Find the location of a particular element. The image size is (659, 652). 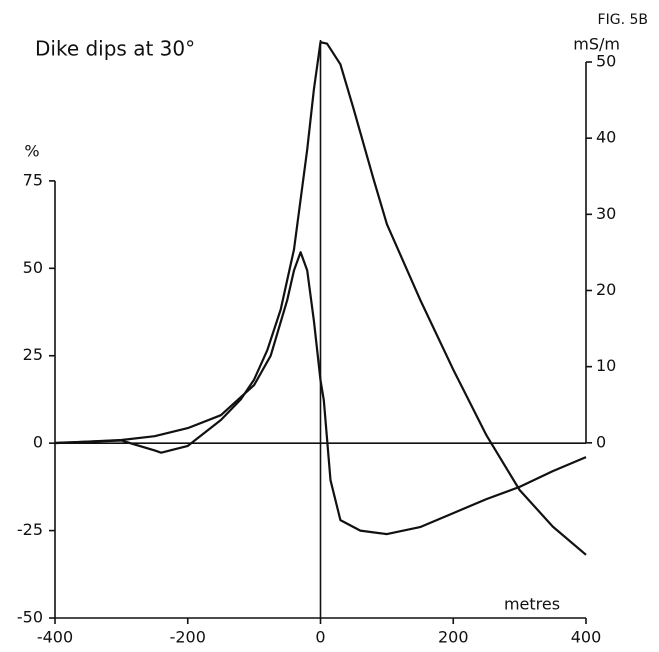

y2-tick-label: 50 is located at coordinates (606, 61).